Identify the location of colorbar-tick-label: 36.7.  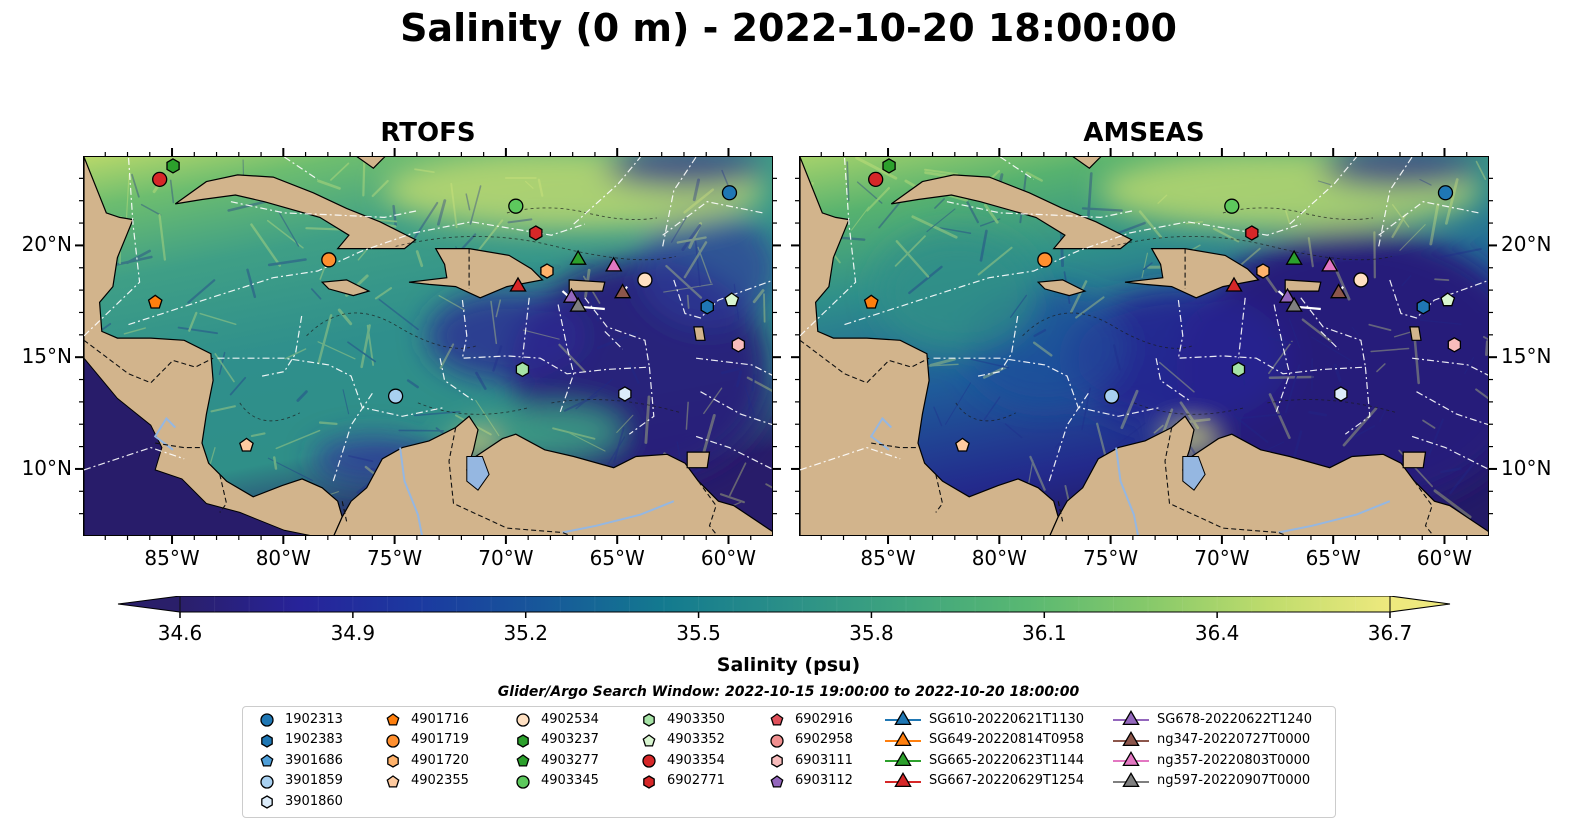
(1390, 633).